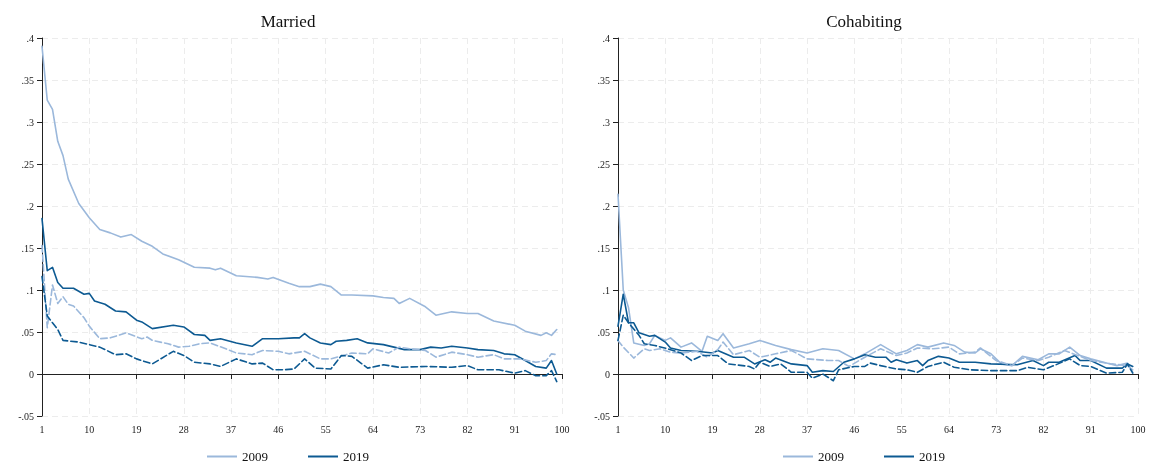 This screenshot has width=1153, height=472. I want to click on chart-title: Cohabiting, so click(864, 21).